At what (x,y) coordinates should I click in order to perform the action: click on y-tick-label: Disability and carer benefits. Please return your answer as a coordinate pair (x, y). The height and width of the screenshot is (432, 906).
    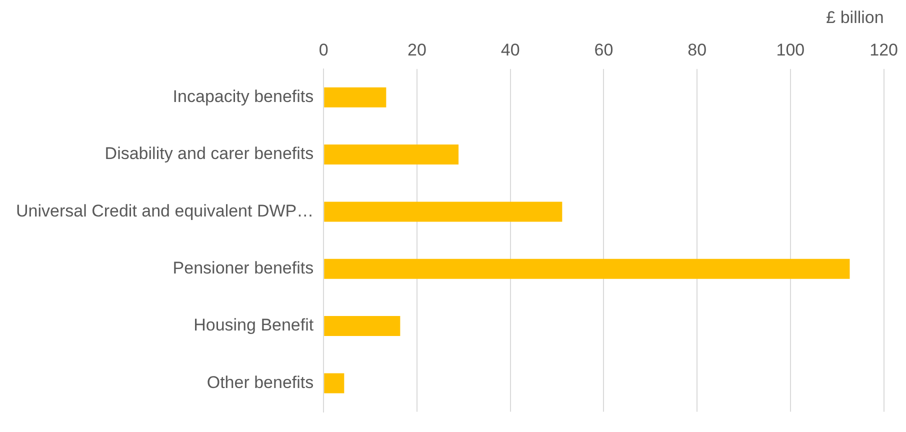
    Looking at the image, I should click on (209, 154).